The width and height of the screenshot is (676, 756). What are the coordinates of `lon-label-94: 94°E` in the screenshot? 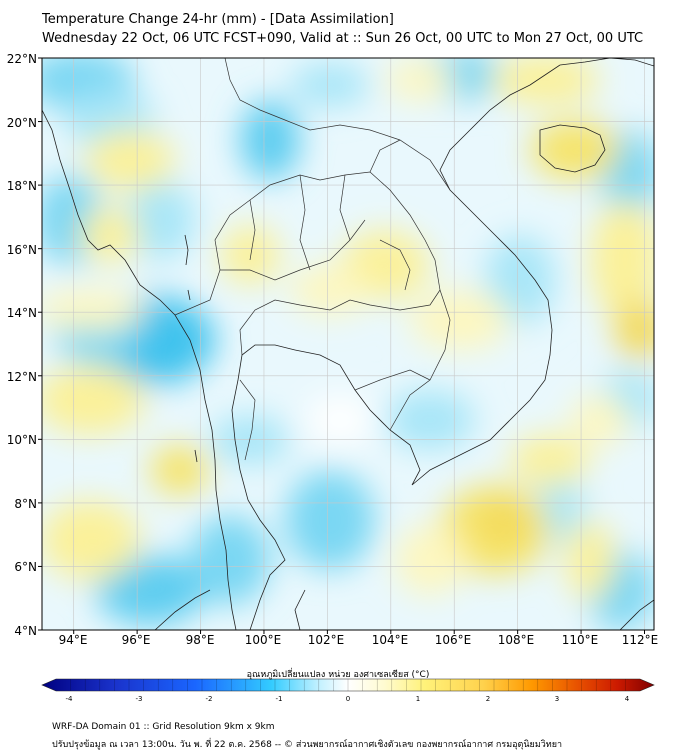 It's located at (73, 640).